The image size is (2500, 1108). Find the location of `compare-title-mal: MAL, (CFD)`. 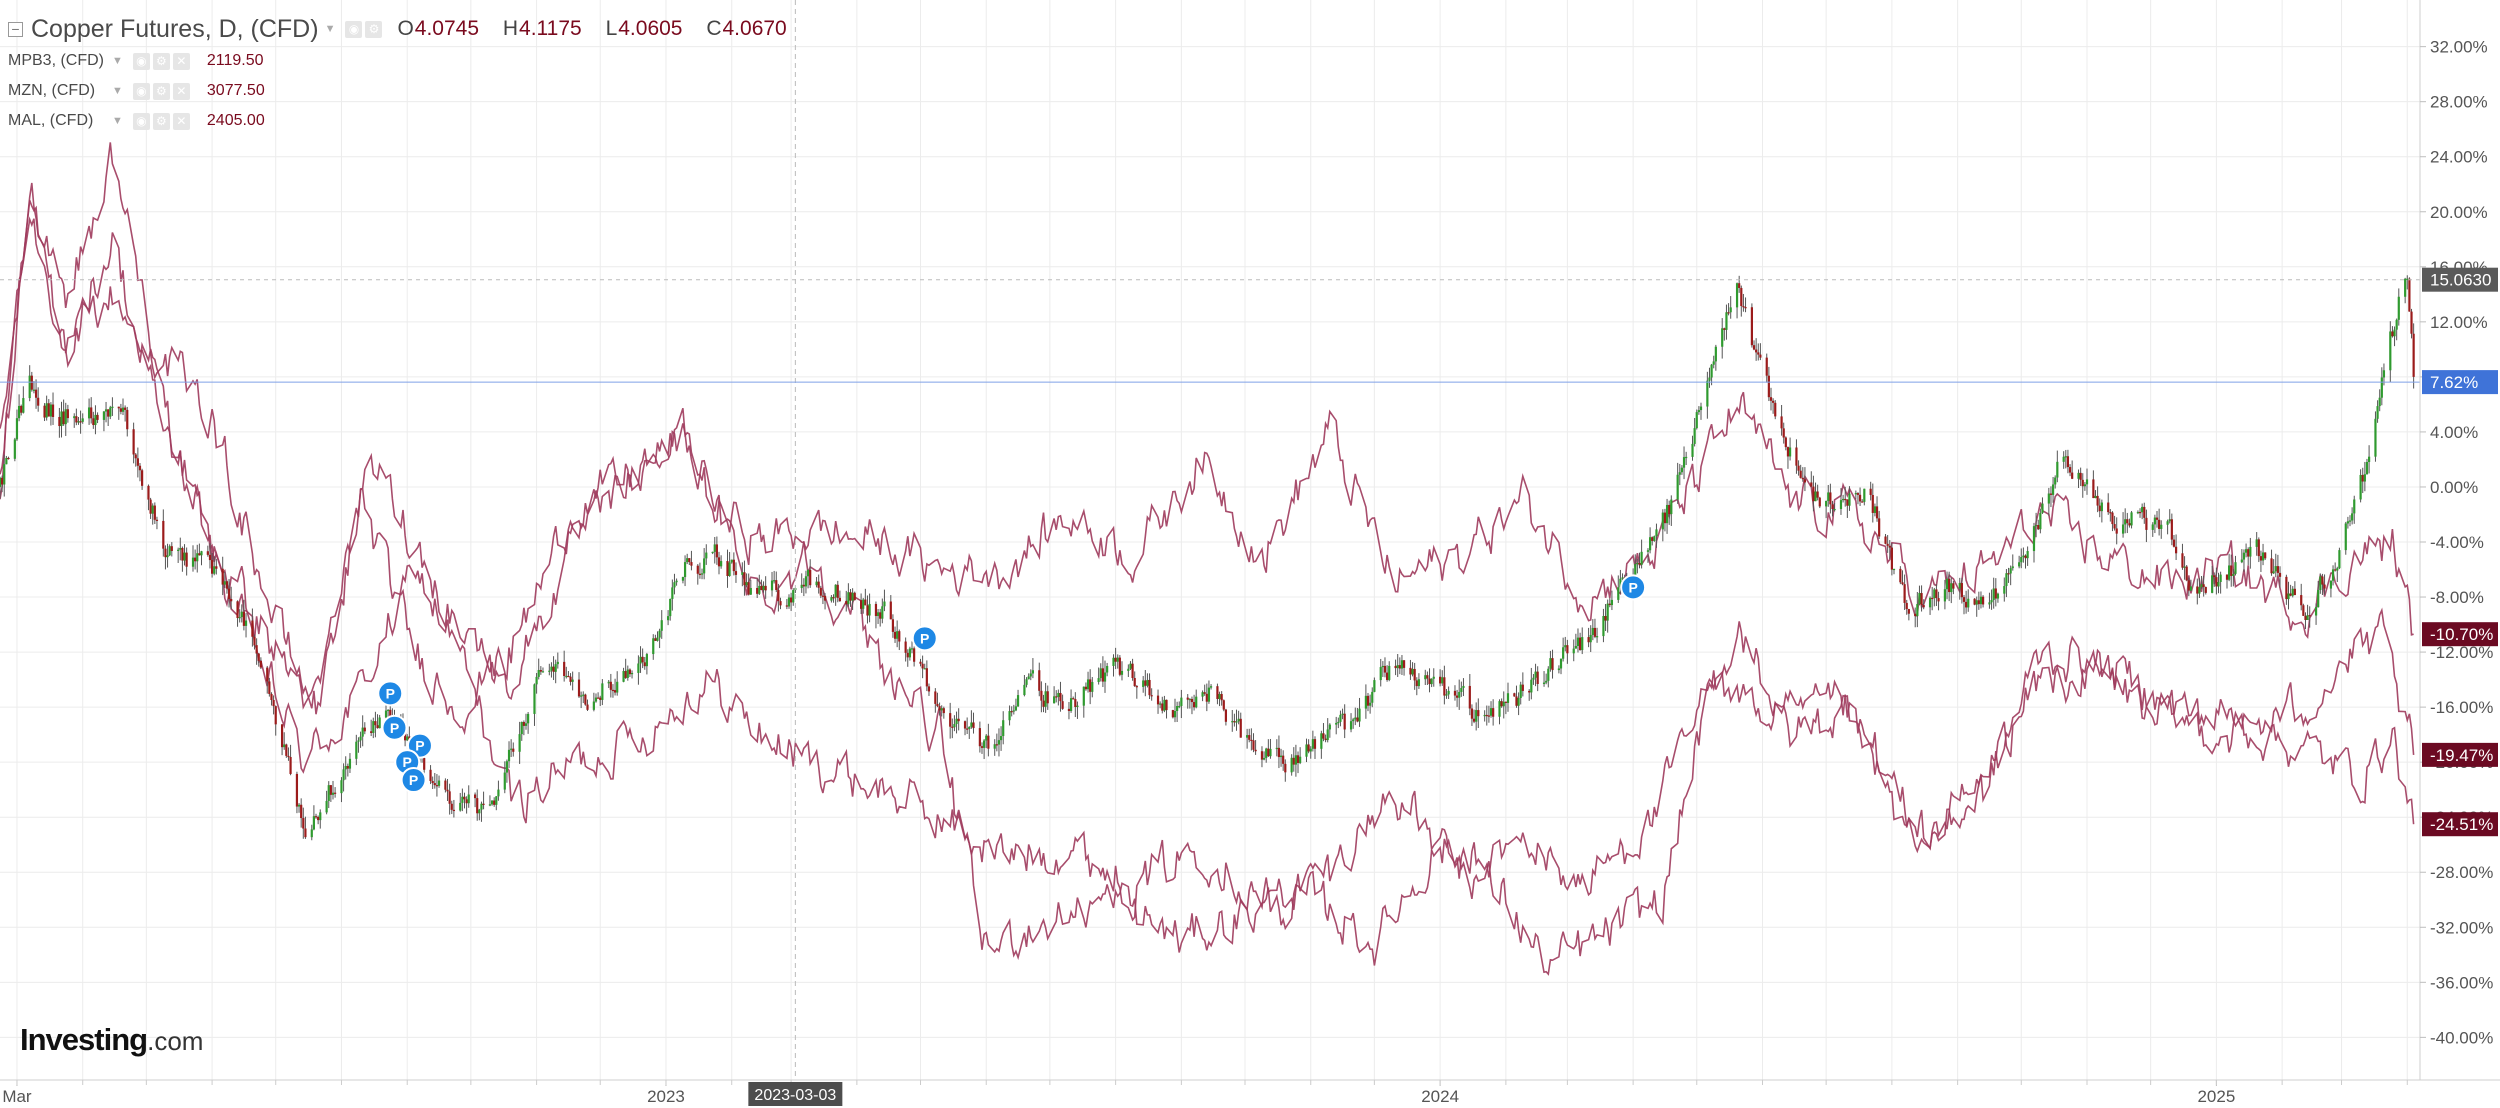

compare-title-mal: MAL, (CFD) is located at coordinates (51, 120).